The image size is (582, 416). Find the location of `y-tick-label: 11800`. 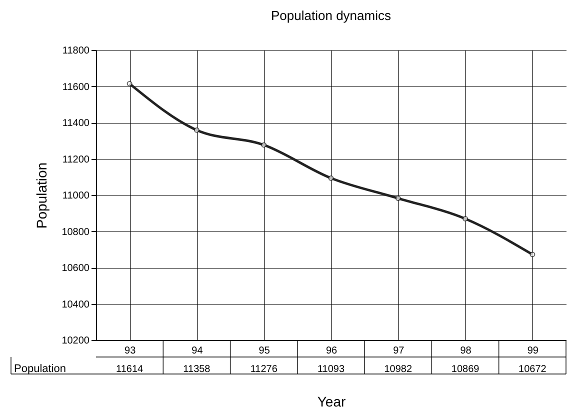

y-tick-label: 11800 is located at coordinates (76, 51).